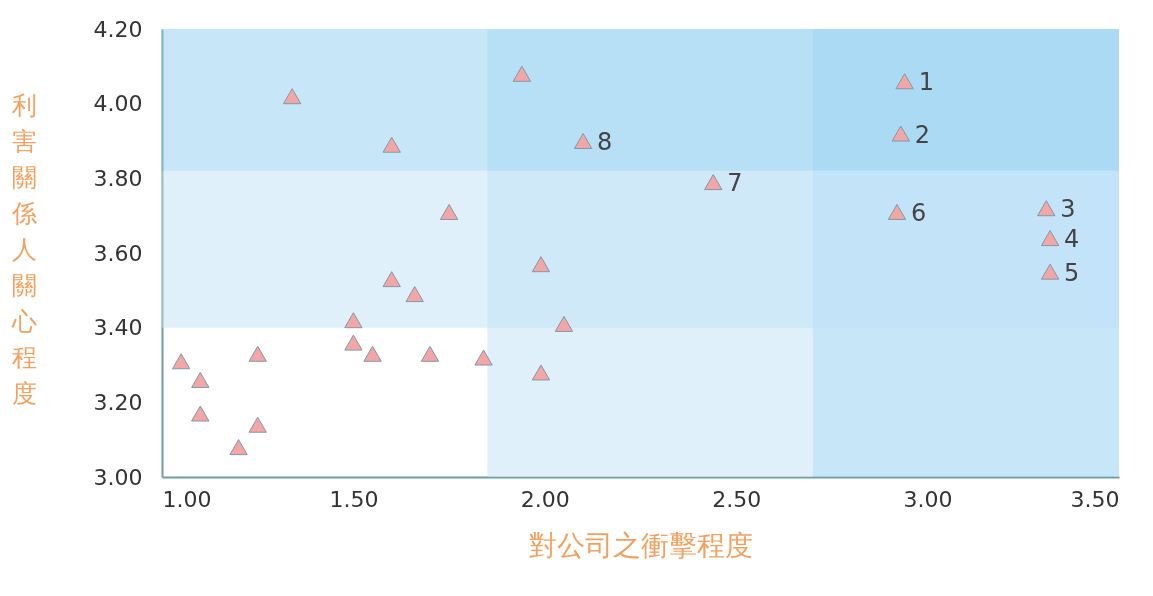  Describe the element at coordinates (605, 142) in the screenshot. I see `annotation: 8` at that location.